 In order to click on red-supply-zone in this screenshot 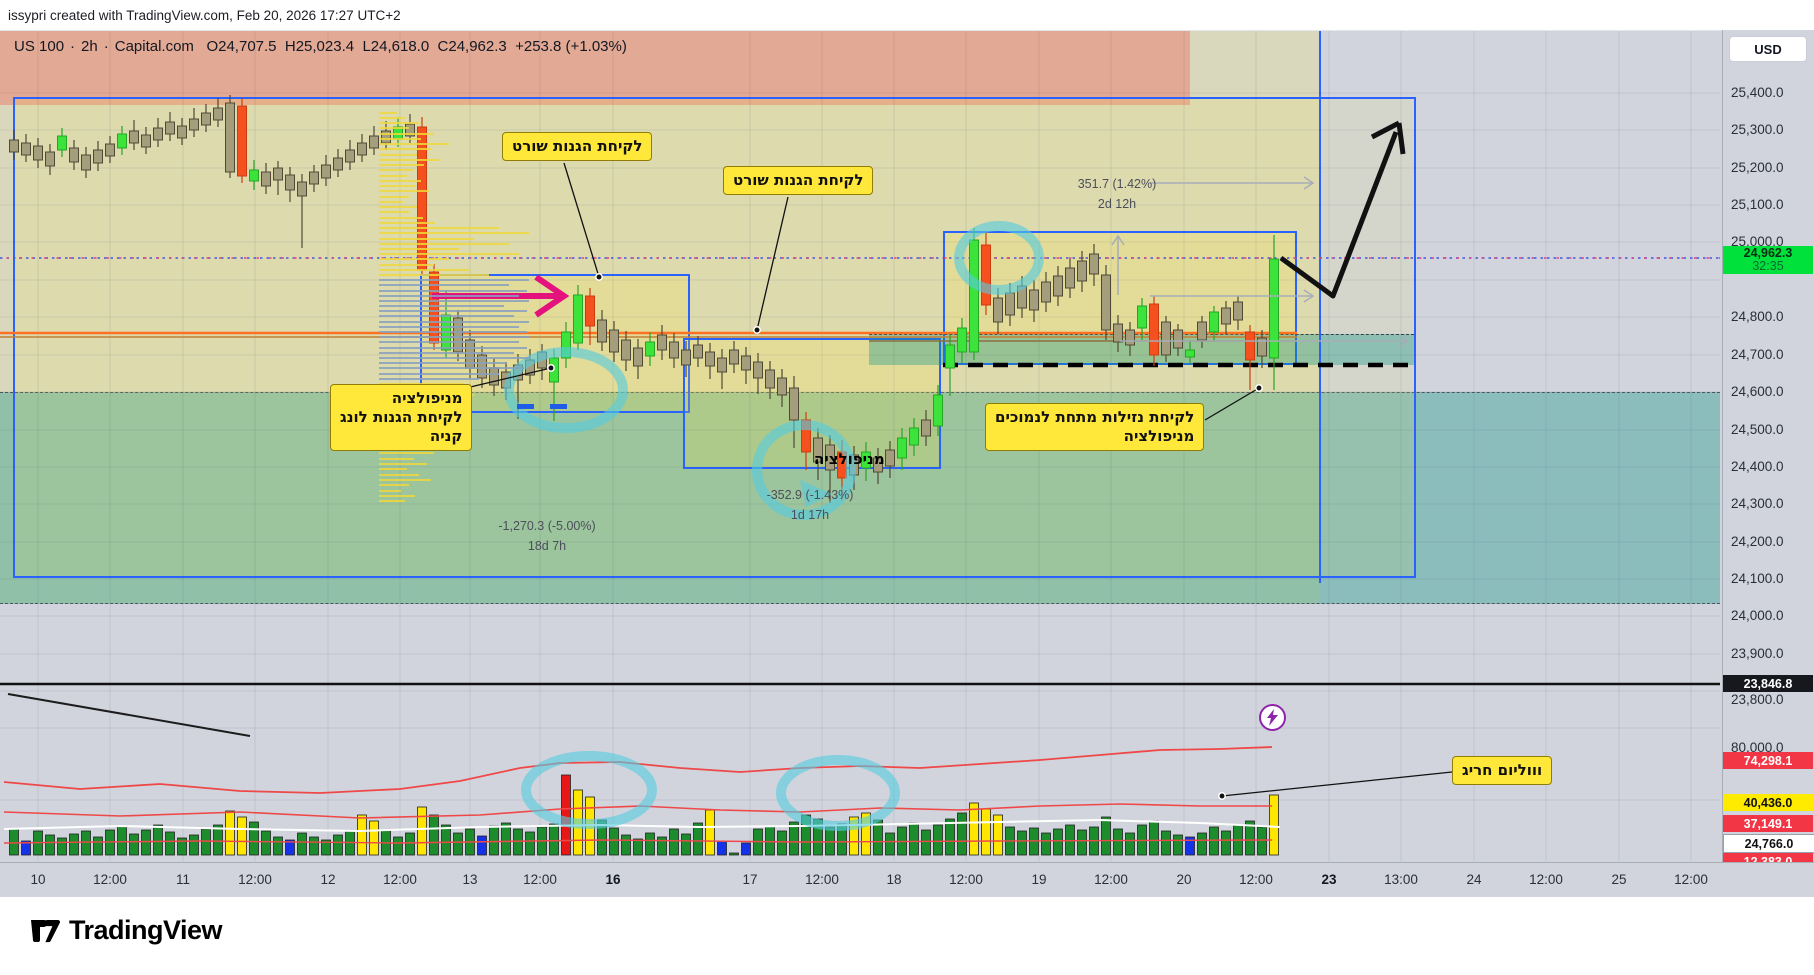, I will do `click(595, 68)`.